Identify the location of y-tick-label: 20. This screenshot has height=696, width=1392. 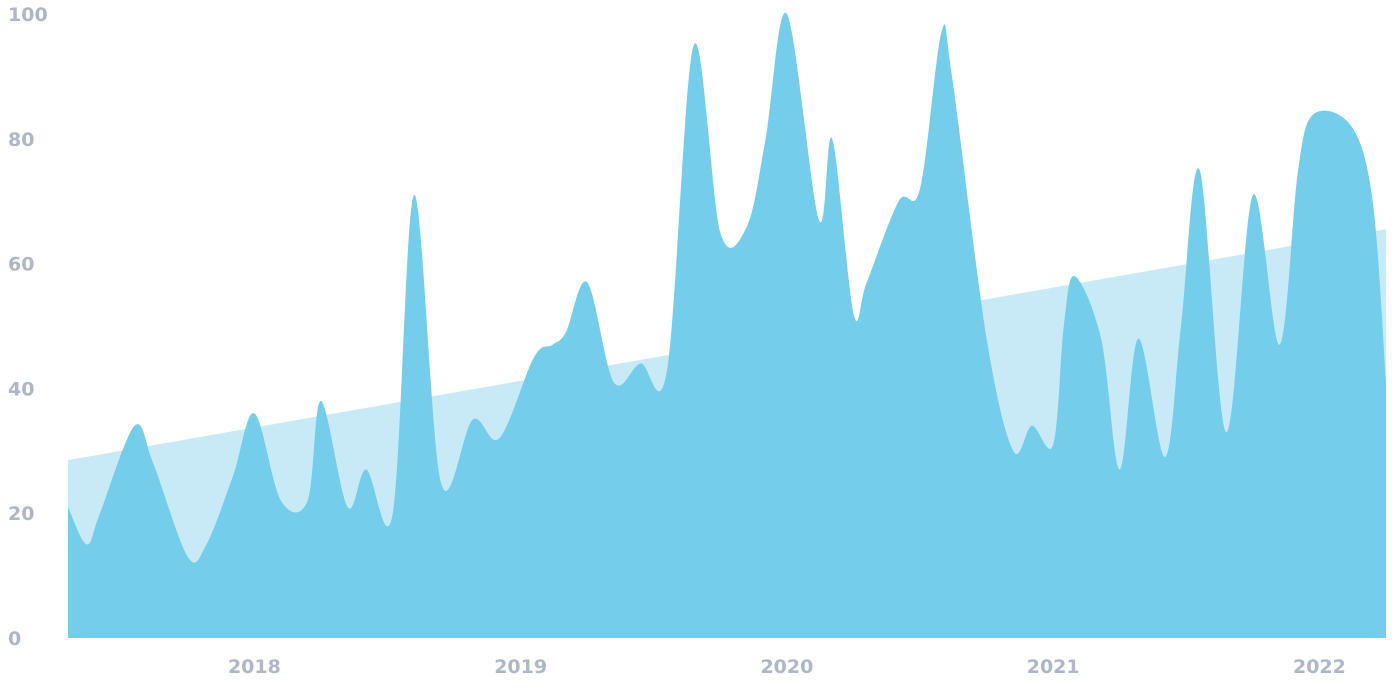
(21, 514).